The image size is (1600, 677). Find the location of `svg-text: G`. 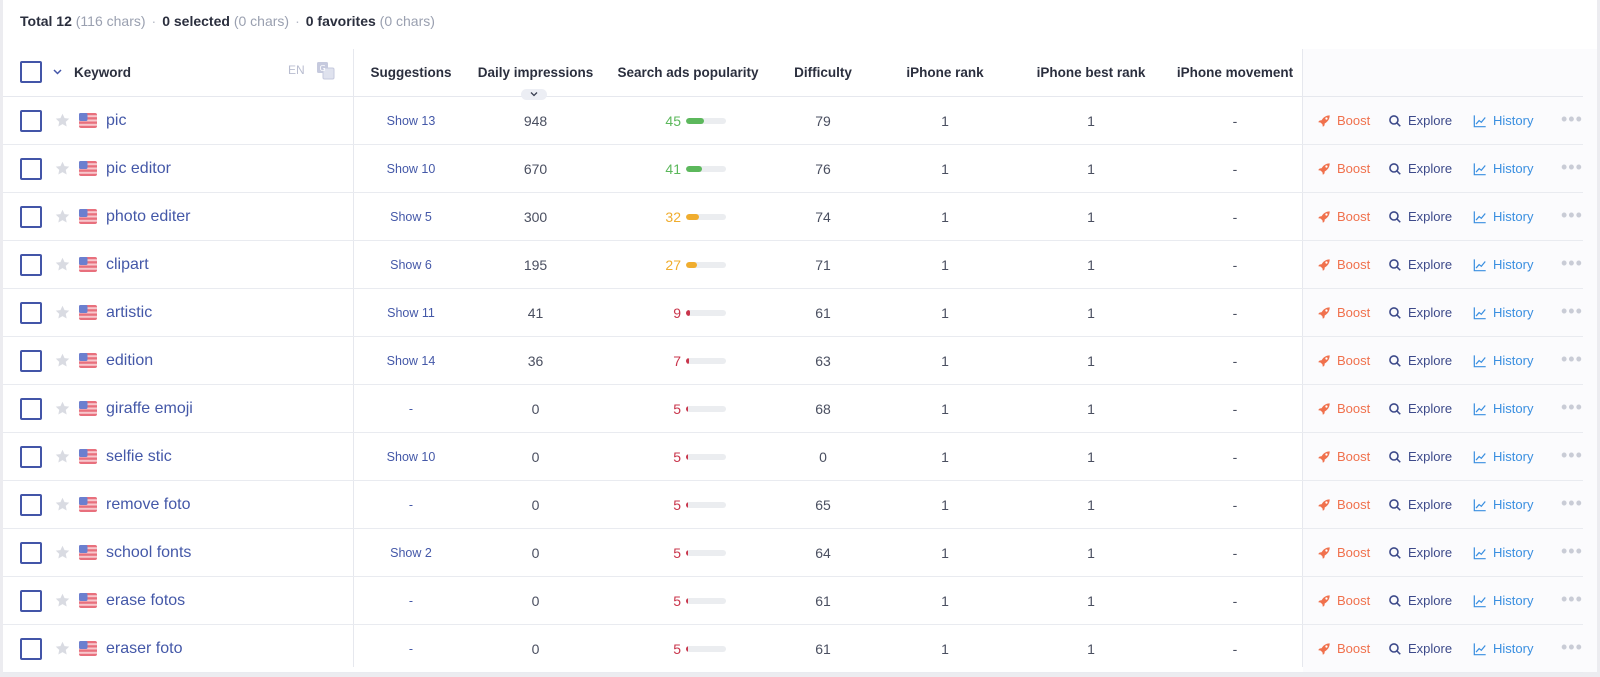

svg-text: G is located at coordinates (323, 68).